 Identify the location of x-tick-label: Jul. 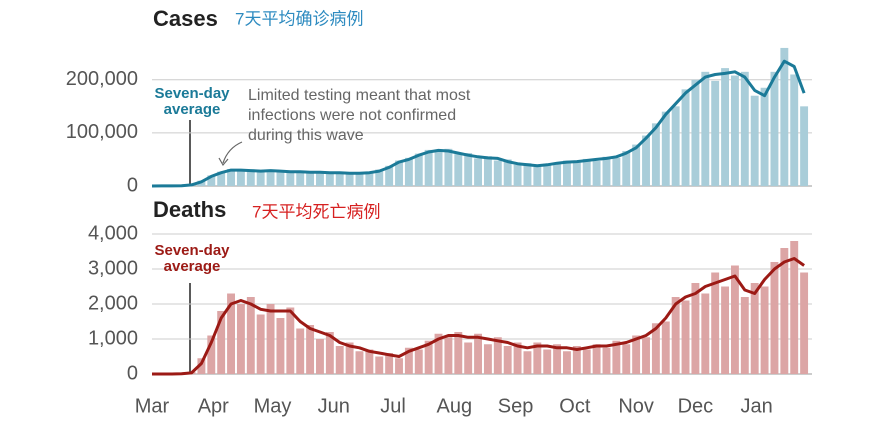
(393, 406).